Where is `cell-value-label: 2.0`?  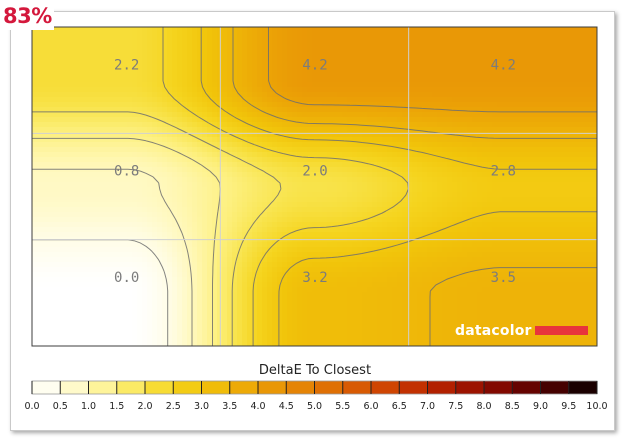
cell-value-label: 2.0 is located at coordinates (314, 172).